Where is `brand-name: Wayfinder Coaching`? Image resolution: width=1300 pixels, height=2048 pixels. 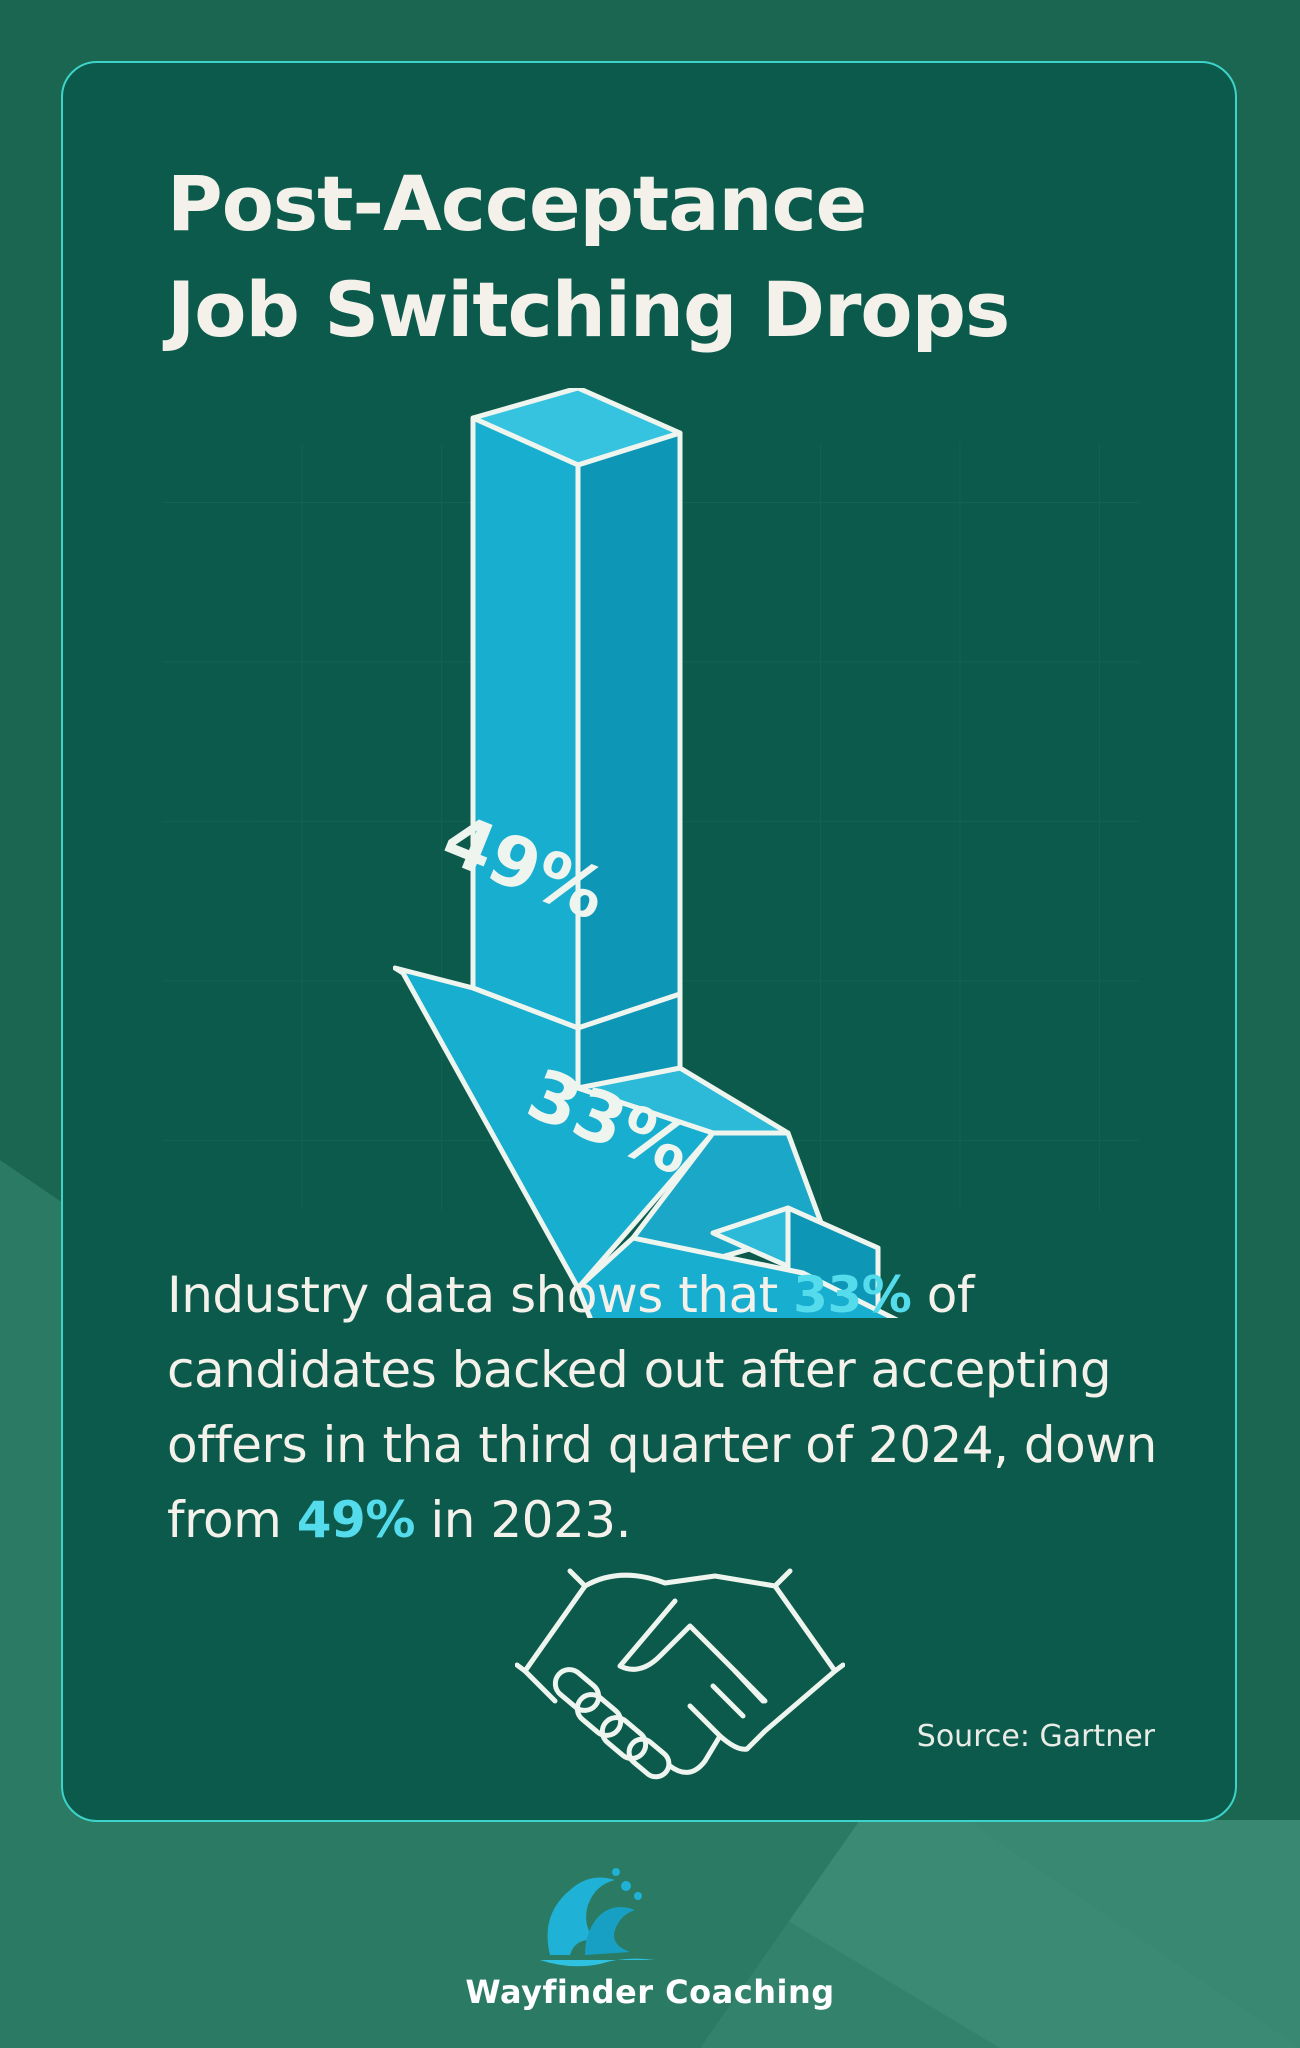 brand-name: Wayfinder Coaching is located at coordinates (650, 1992).